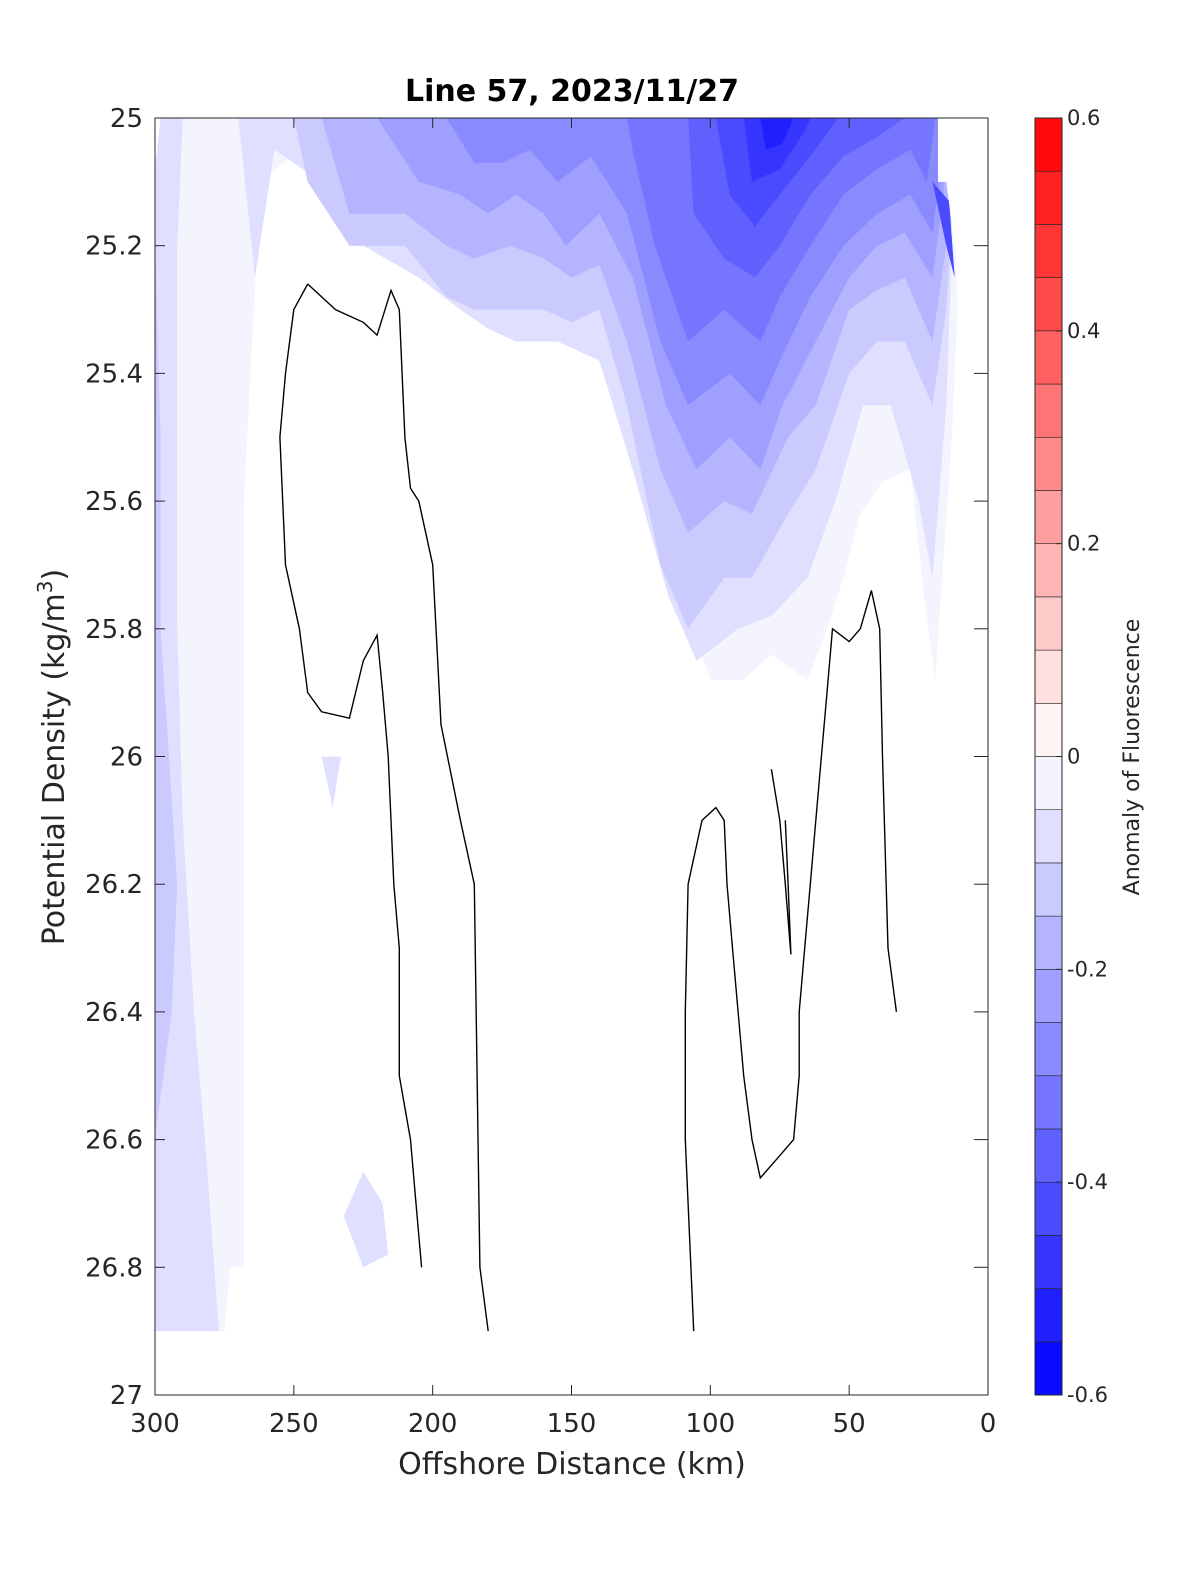 Image resolution: width=1200 pixels, height=1575 pixels. Describe the element at coordinates (1087, 969) in the screenshot. I see `colorbar-tick-label: -0.2` at that location.